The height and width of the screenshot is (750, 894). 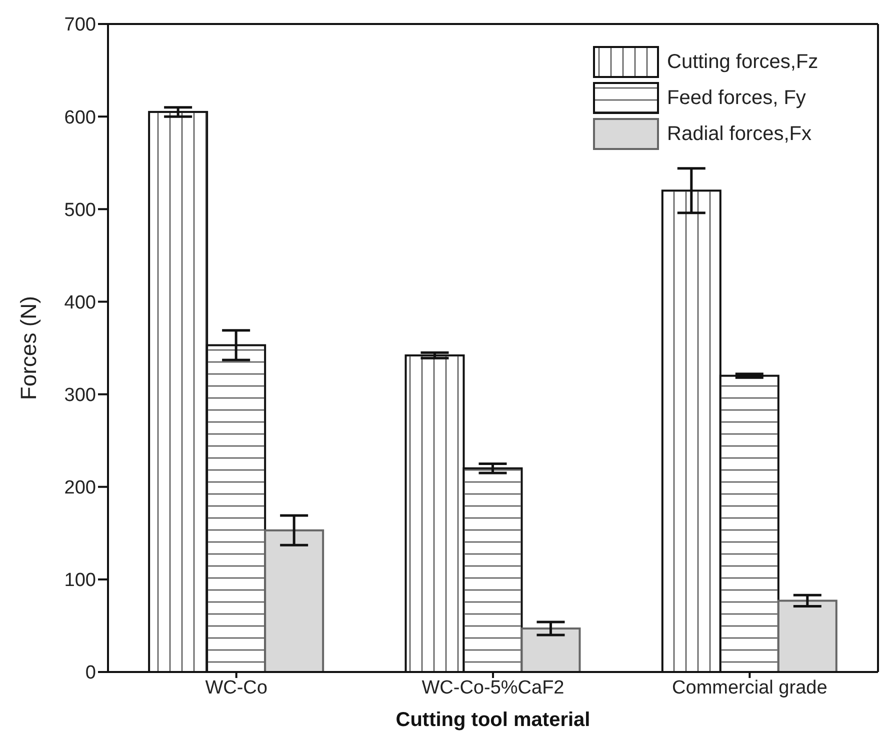 What do you see at coordinates (736, 98) in the screenshot?
I see `legend-label: Feed forces, Fy` at bounding box center [736, 98].